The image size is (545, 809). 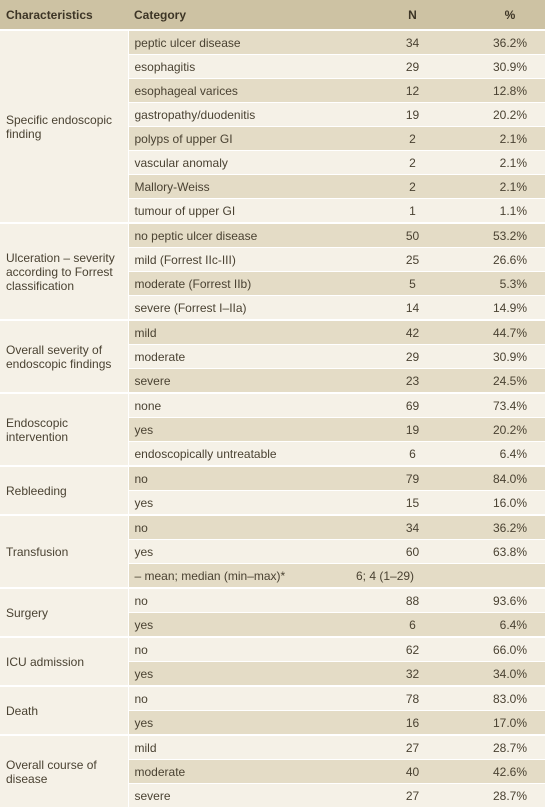 I want to click on header-cell: Category, so click(x=239, y=15).